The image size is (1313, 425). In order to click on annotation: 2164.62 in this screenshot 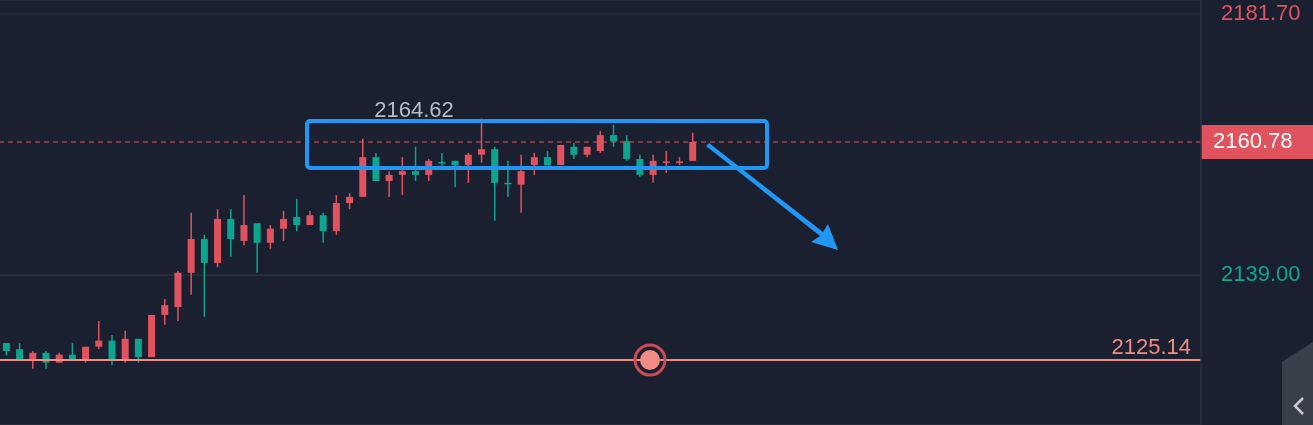, I will do `click(414, 109)`.